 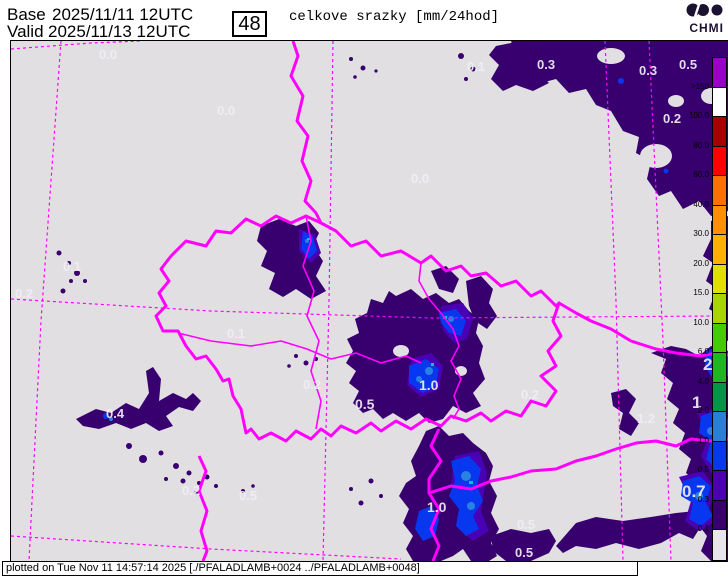 What do you see at coordinates (701, 233) in the screenshot?
I see `scale-label: 30.0` at bounding box center [701, 233].